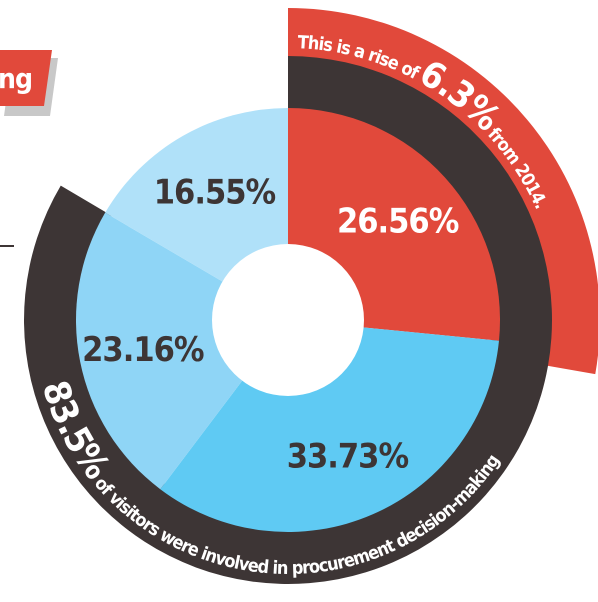 The height and width of the screenshot is (602, 598). What do you see at coordinates (398, 222) in the screenshot?
I see `slice-label: 26.56%` at bounding box center [398, 222].